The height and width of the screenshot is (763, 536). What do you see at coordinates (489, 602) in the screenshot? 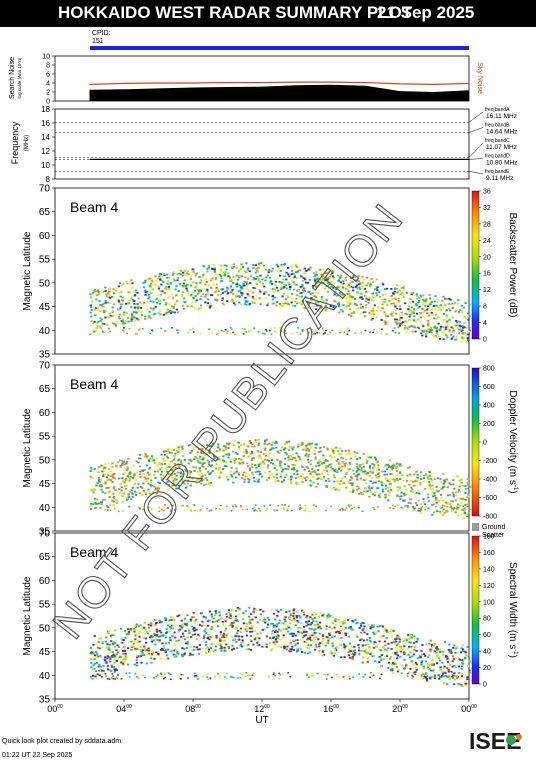
I see `colorbar-tick-label: 100` at bounding box center [489, 602].